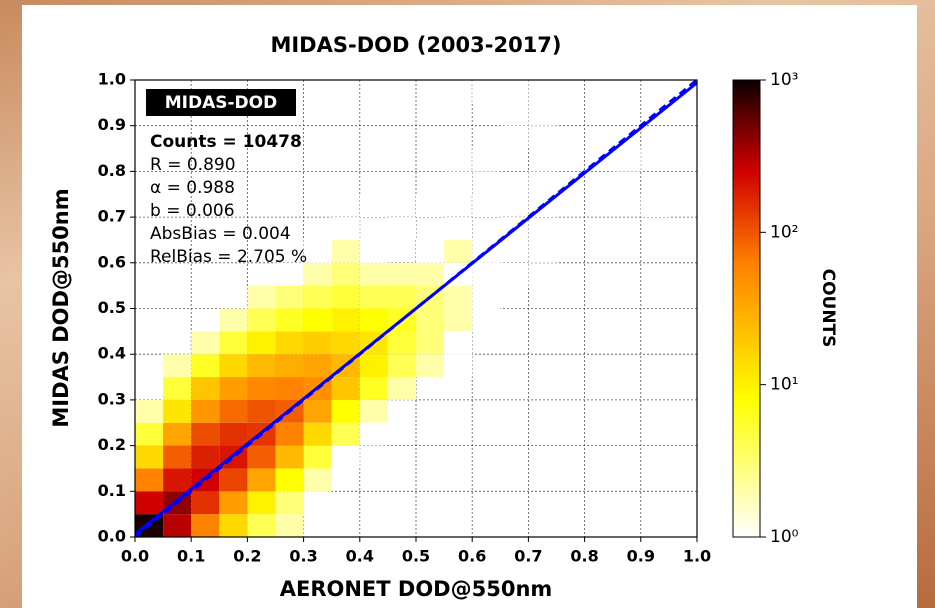  What do you see at coordinates (112, 490) in the screenshot?
I see `y-tick-label: 0.1` at bounding box center [112, 490].